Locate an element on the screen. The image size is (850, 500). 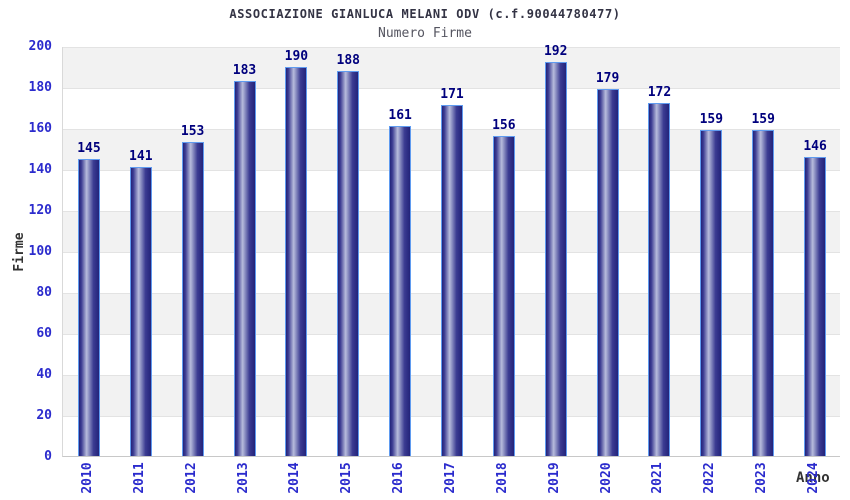
y-tick-label: 40 is located at coordinates (44, 374).